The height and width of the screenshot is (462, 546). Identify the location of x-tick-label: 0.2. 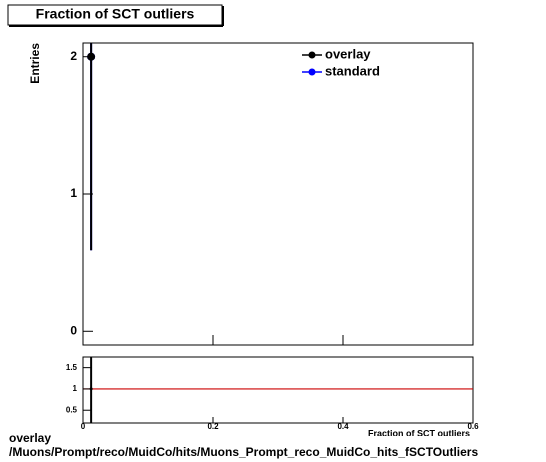
(213, 426).